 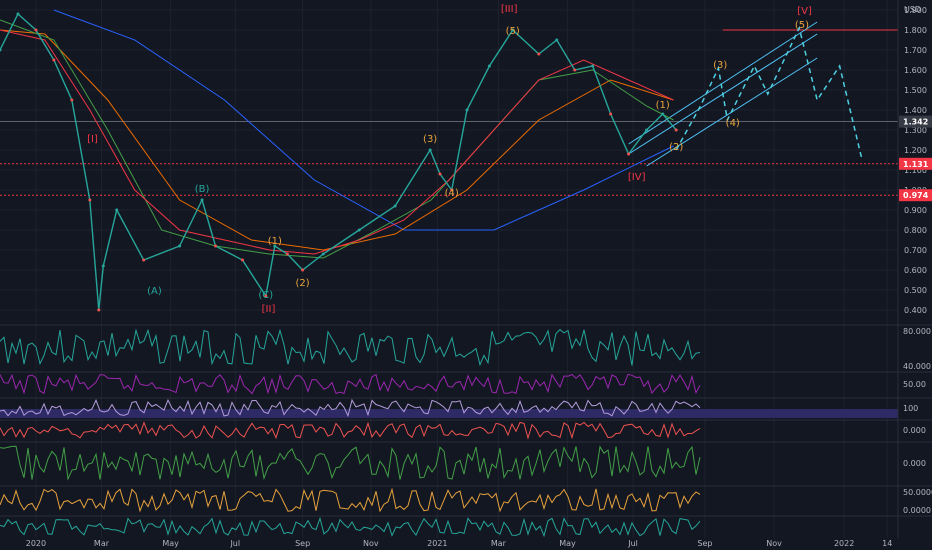 What do you see at coordinates (914, 384) in the screenshot?
I see `indicator-tick-label: 50.00` at bounding box center [914, 384].